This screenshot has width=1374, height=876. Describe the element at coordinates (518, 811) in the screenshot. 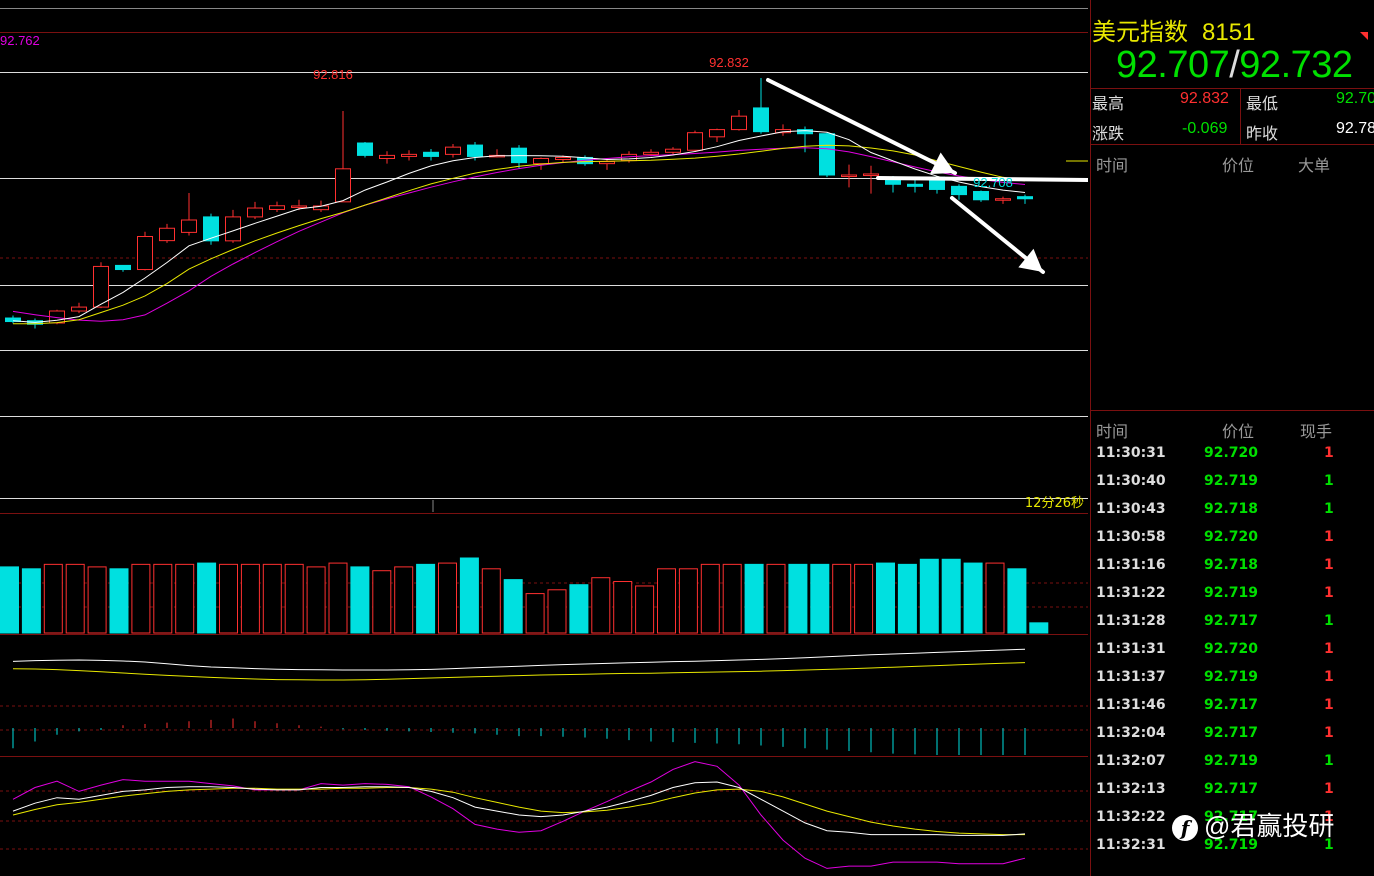

I see `kdj-d-line` at that location.